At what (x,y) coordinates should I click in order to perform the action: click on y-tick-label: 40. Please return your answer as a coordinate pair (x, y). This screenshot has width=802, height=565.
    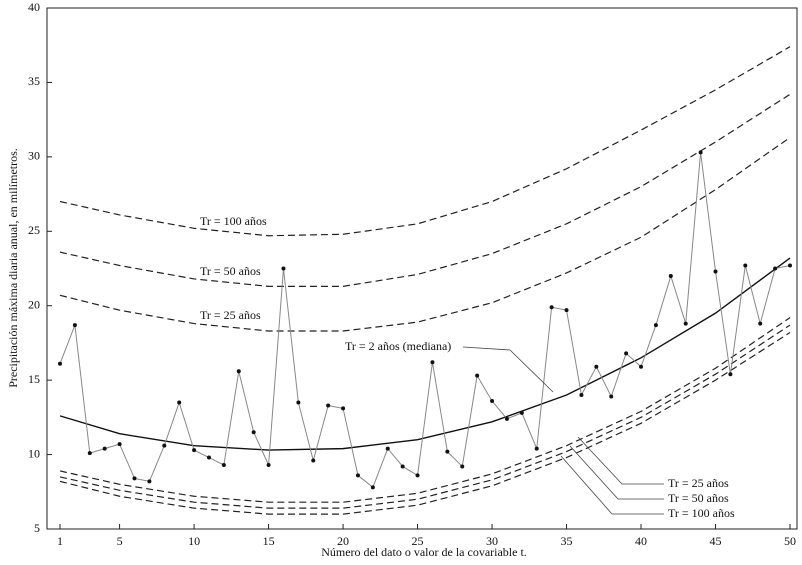
    Looking at the image, I should click on (34, 7).